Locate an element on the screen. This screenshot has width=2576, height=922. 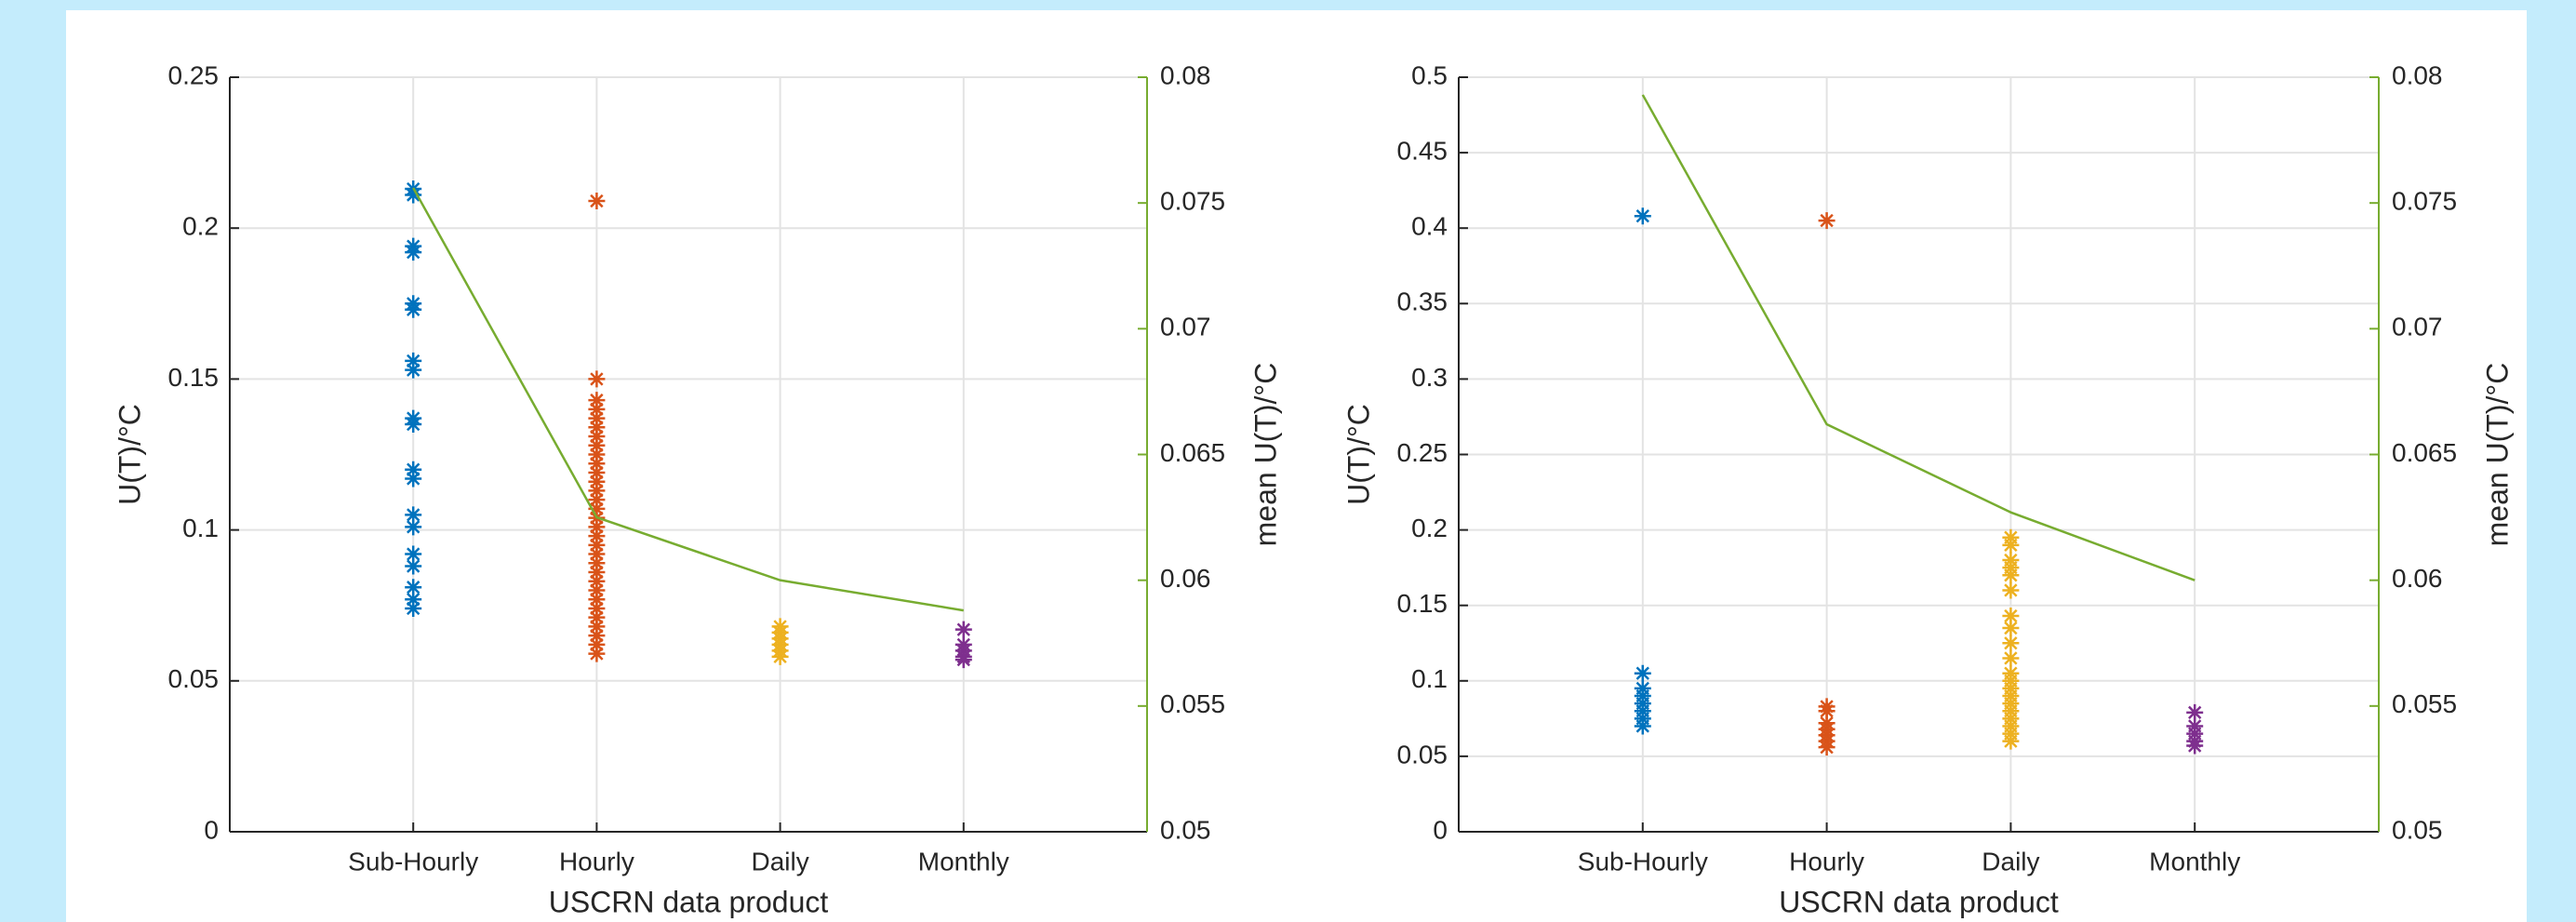
y-tick-label: 0.5 is located at coordinates (1429, 74).